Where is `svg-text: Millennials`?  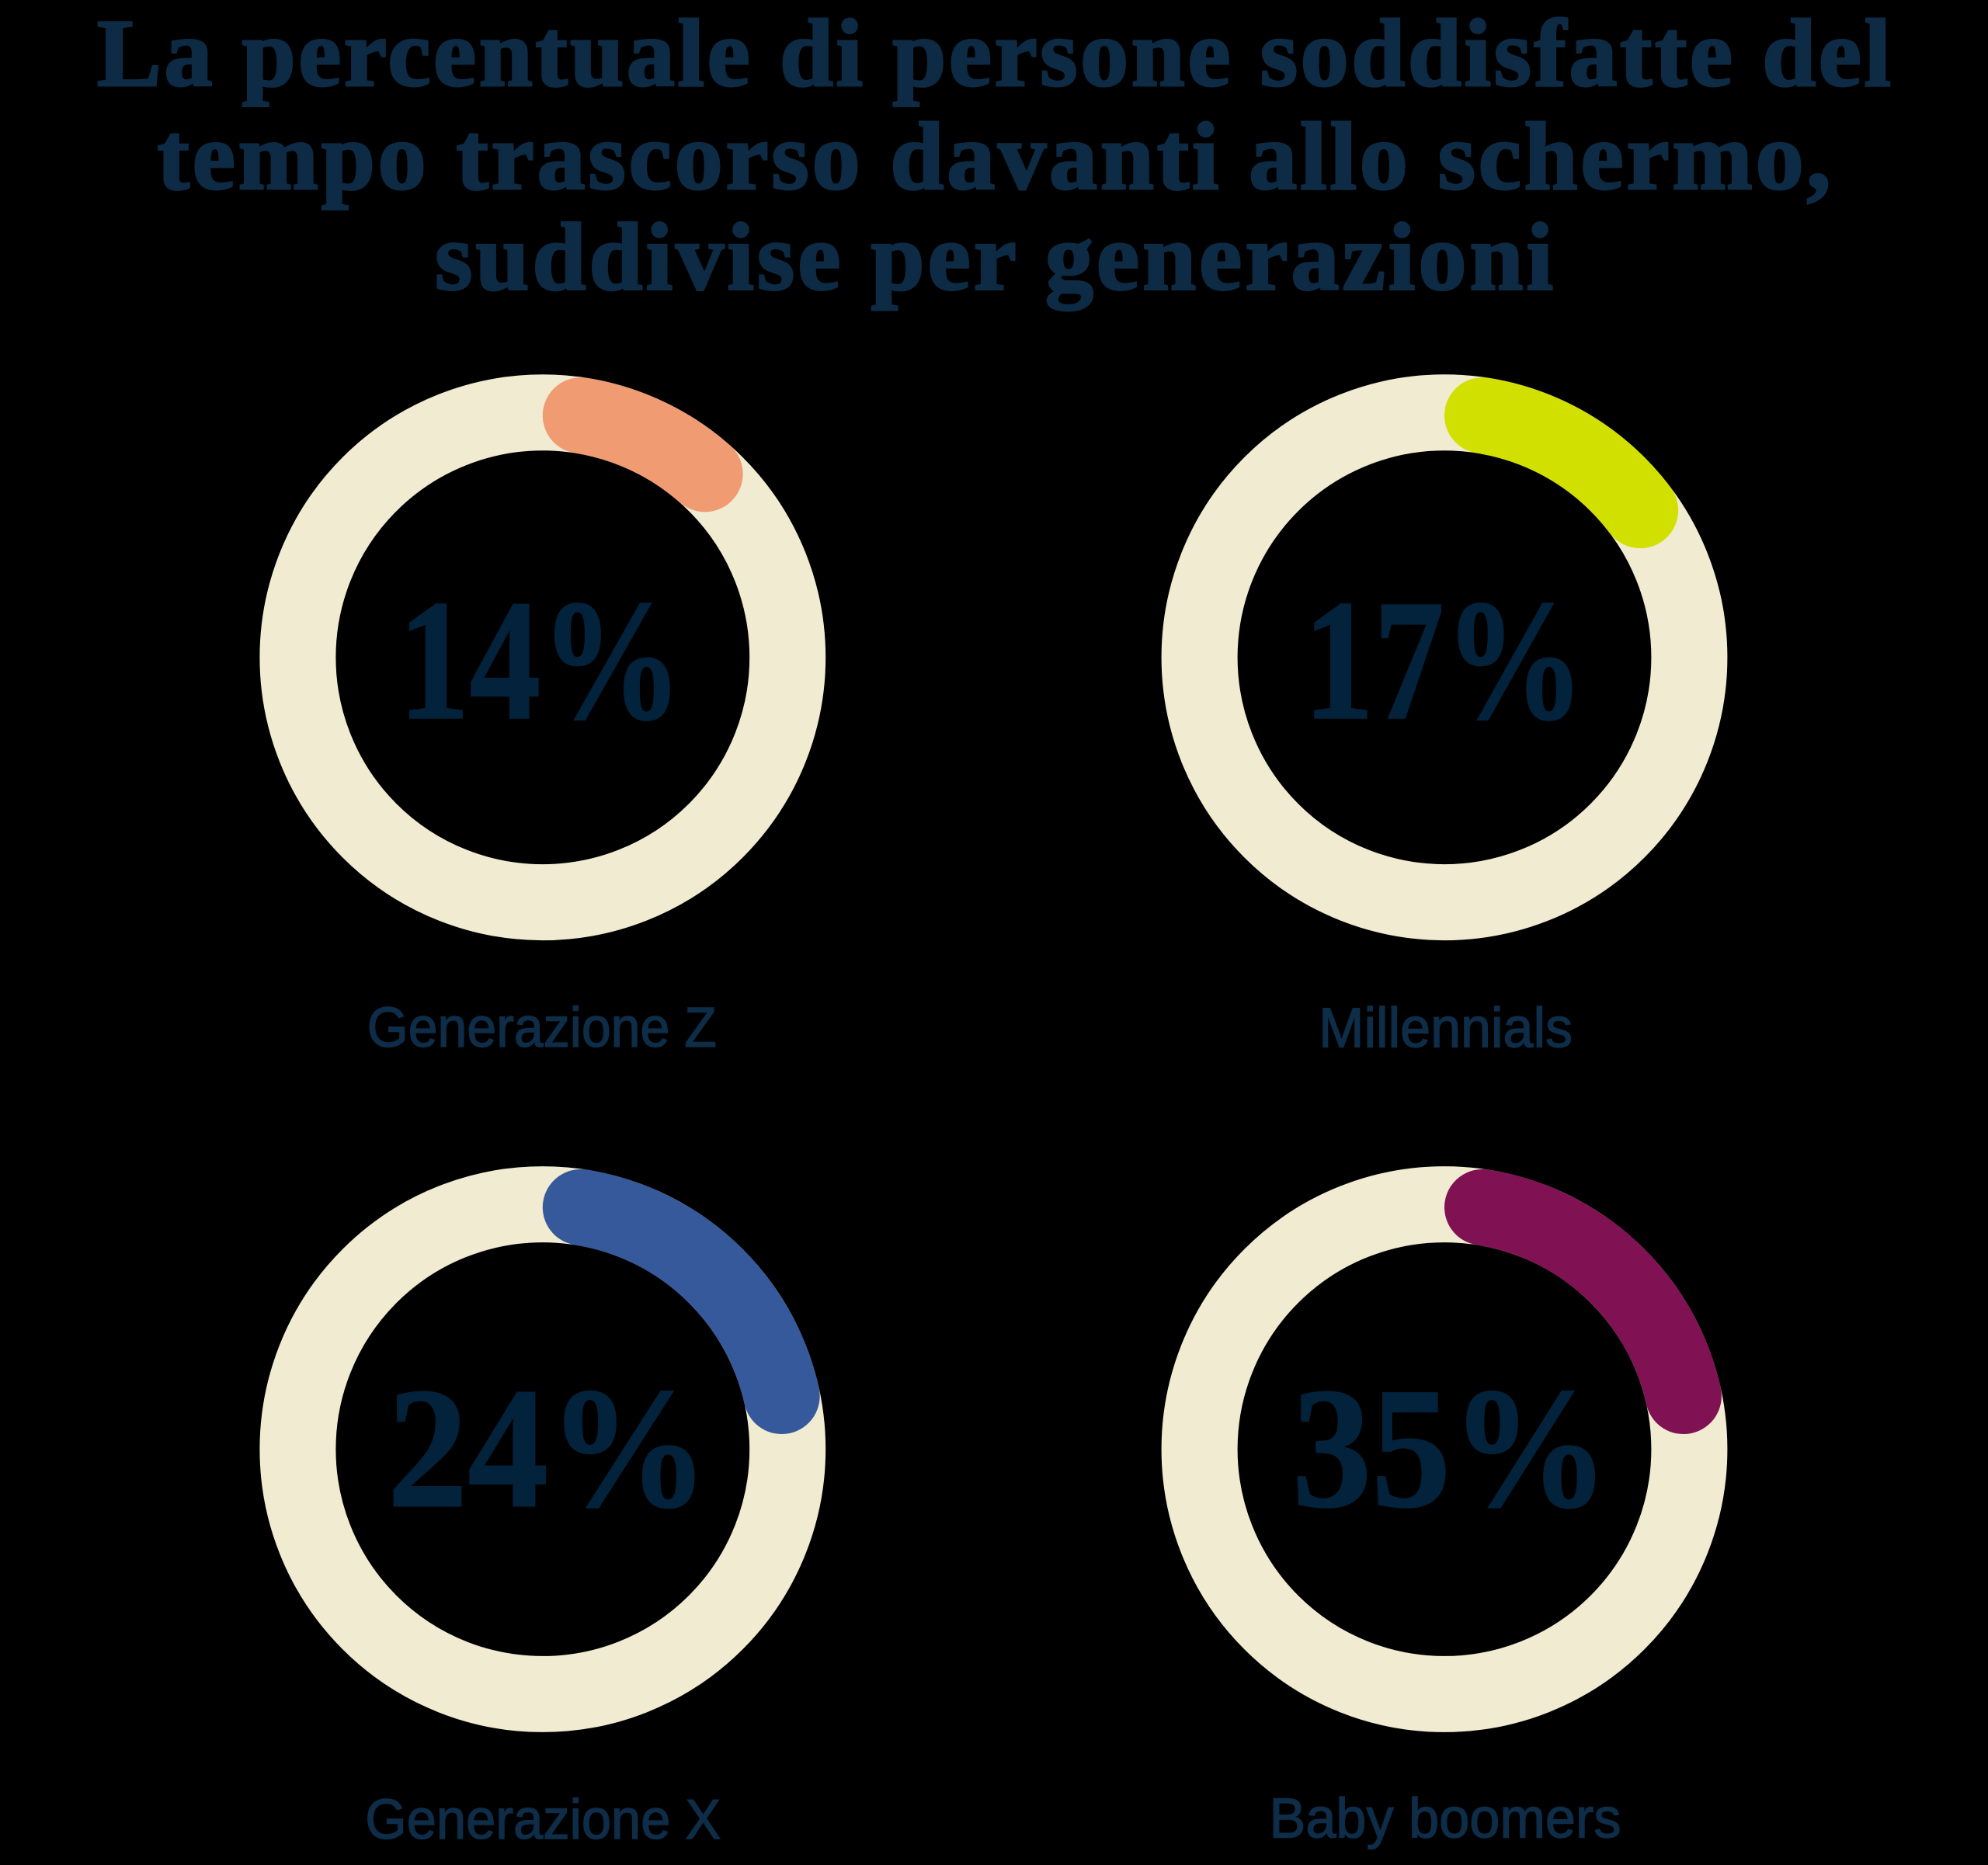 svg-text: Millennials is located at coordinates (1446, 1028).